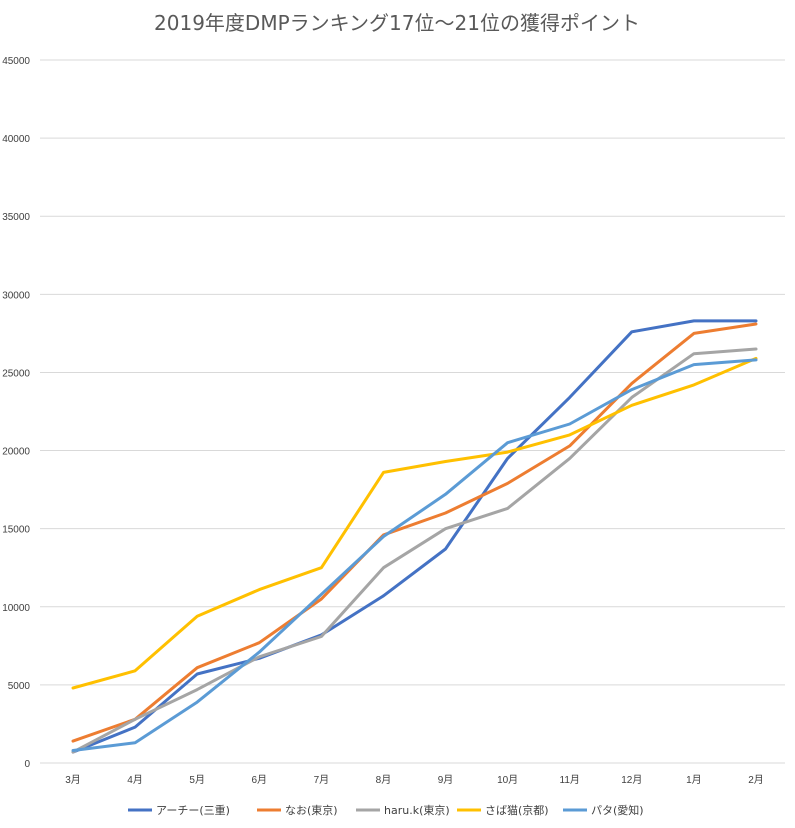 The height and width of the screenshot is (828, 795). Describe the element at coordinates (694, 780) in the screenshot. I see `x-tick-label: 1月` at that location.